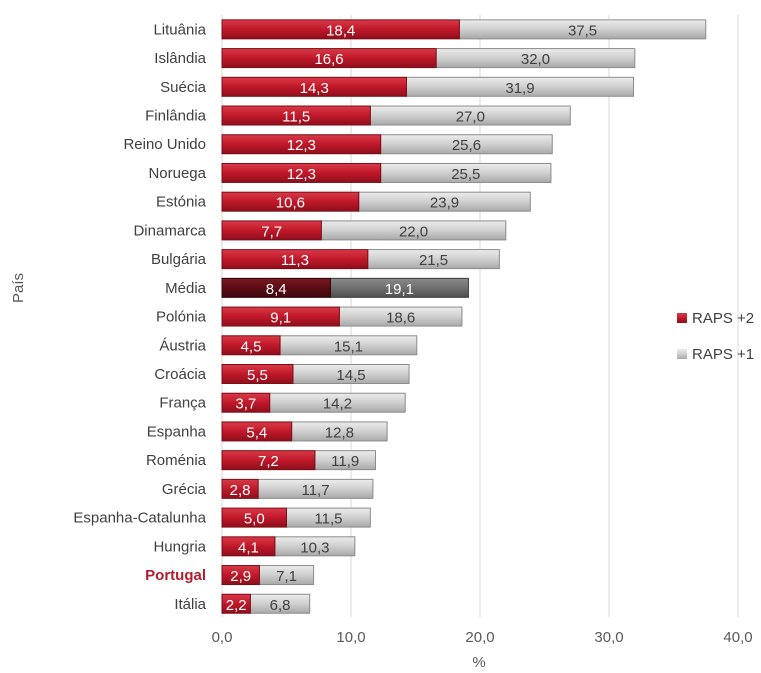 Image resolution: width=761 pixels, height=673 pixels. Describe the element at coordinates (328, 519) in the screenshot. I see `data-label-raps1: 11,5` at that location.